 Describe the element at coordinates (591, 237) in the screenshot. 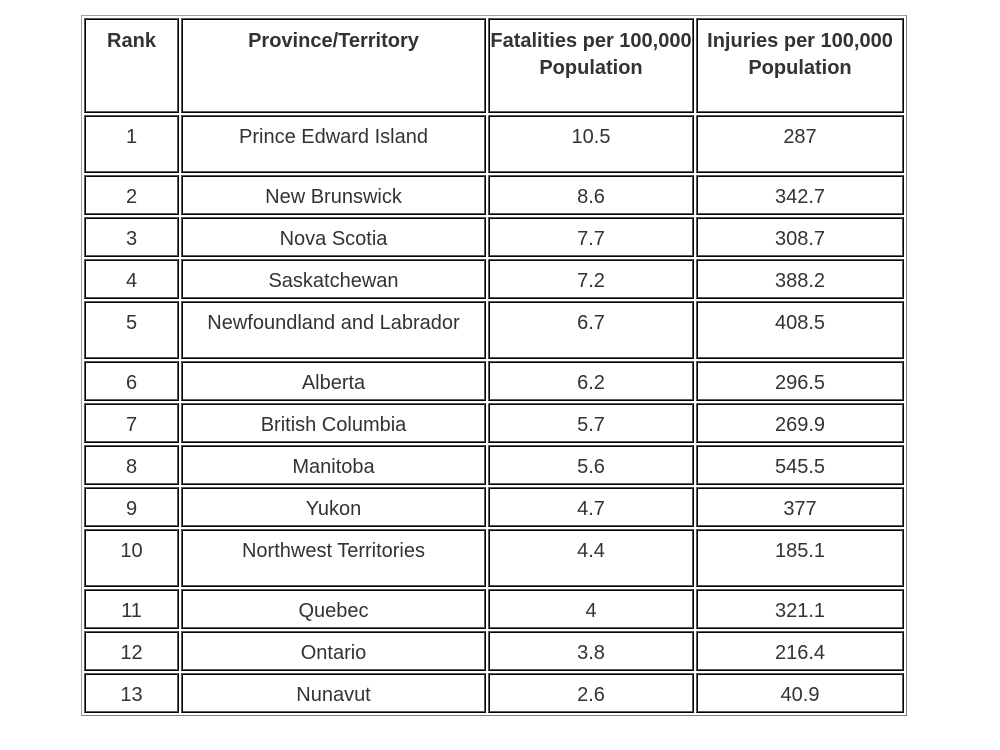

I see `cell-fatalities: 7.7` at that location.